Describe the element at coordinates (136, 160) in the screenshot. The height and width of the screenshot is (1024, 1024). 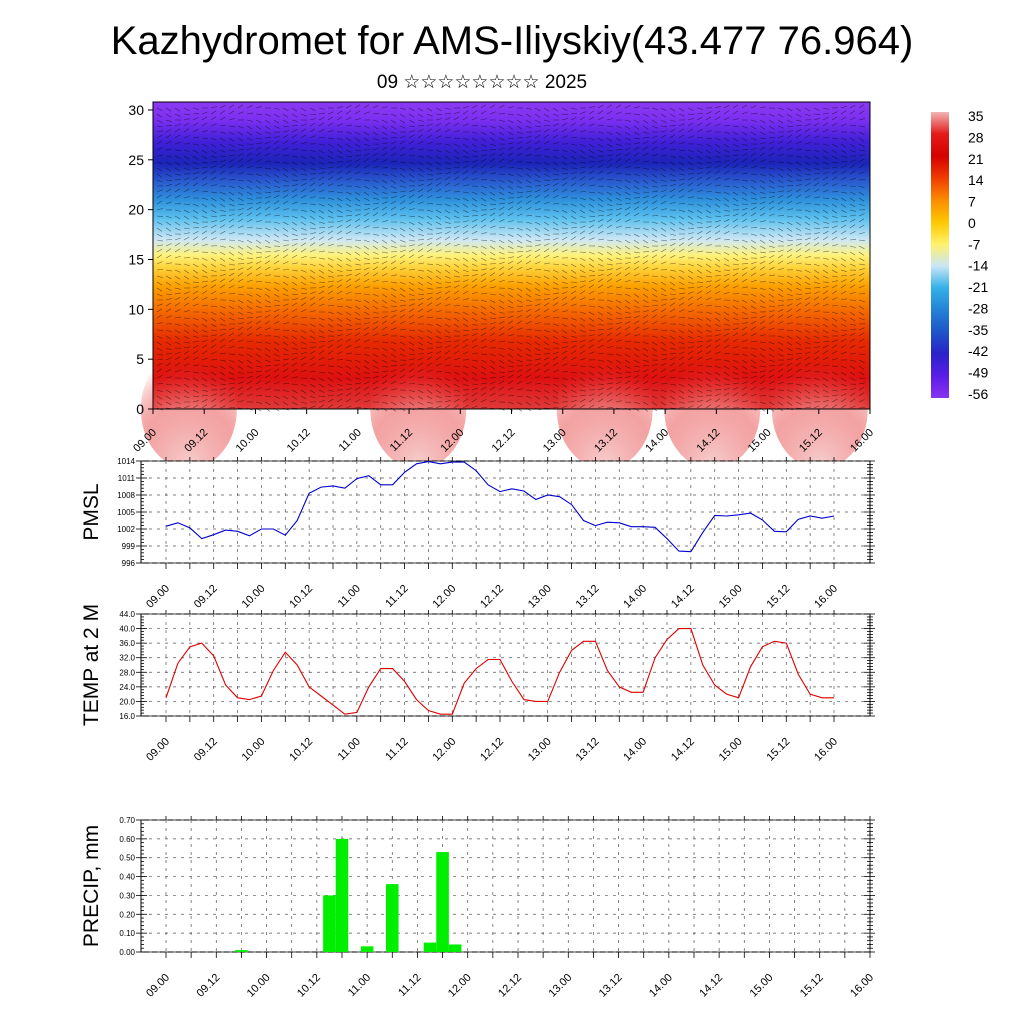
I see `y-tick-label: 25` at that location.